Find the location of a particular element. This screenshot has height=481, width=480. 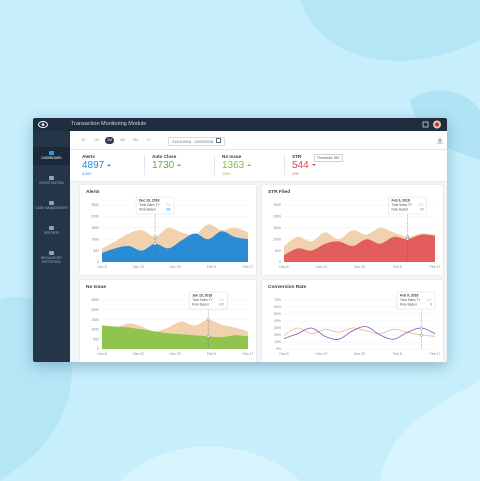

kpi-label: Alerts is located at coordinates (89, 156).